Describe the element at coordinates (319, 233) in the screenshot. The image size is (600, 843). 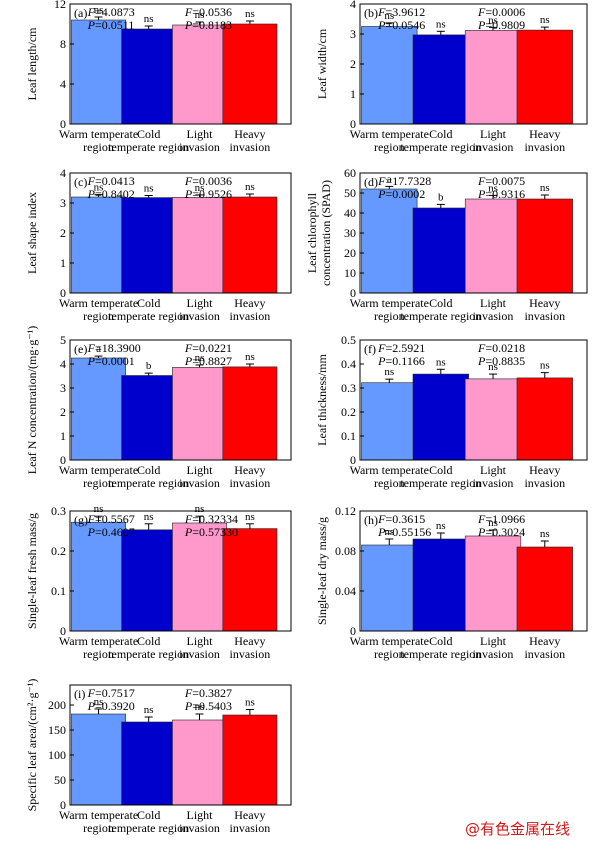
I see `y-axis-label: Leaf chlorophyllconcentration (SPAD)` at that location.